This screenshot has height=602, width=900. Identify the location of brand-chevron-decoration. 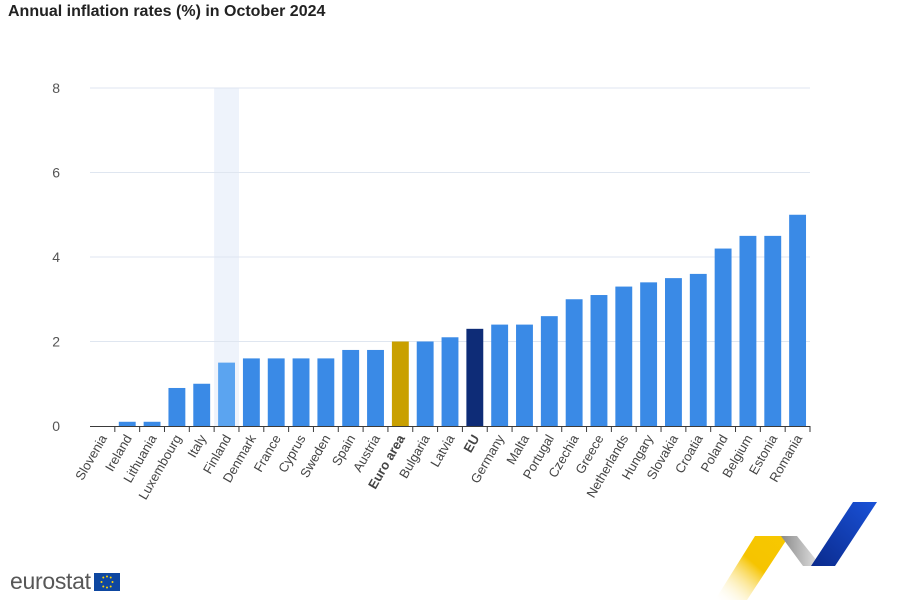
(796, 551).